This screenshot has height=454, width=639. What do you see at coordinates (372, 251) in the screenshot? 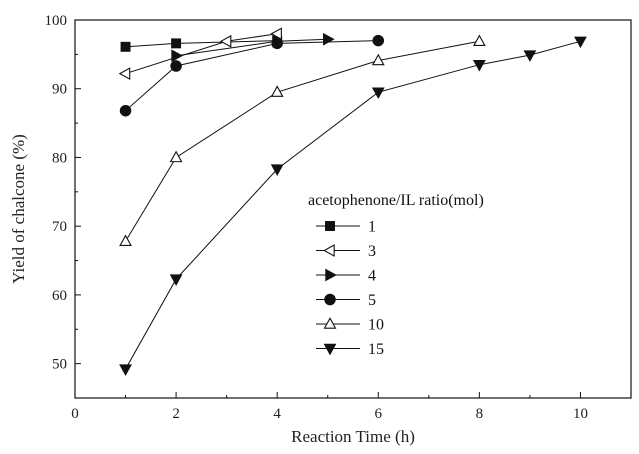
I see `legend-label: 3` at bounding box center [372, 251].